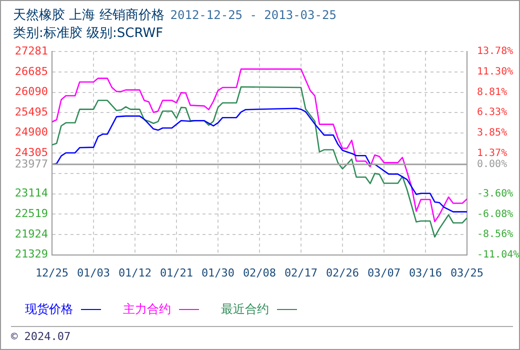 This screenshot has width=520, height=350. What do you see at coordinates (492, 112) in the screenshot?
I see `y2-tick-label: 6.33%` at bounding box center [492, 112].